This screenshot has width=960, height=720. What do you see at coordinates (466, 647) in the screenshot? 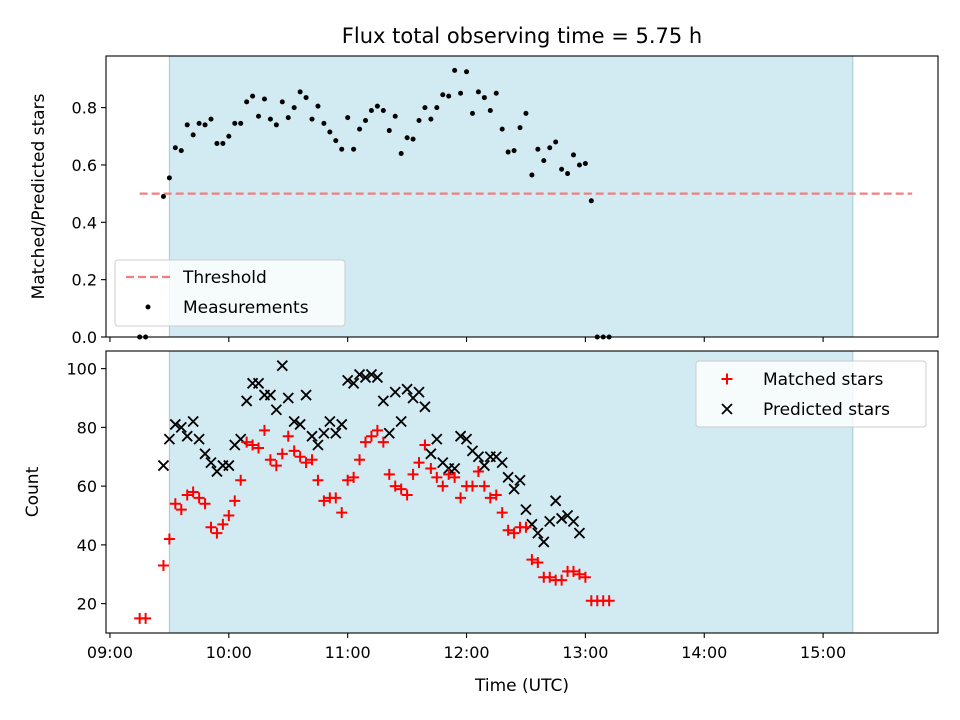
I see `x-axis-ticks-bottom: 09:00 10:00 11:00 12:00 13:00 14:00 15:00` at bounding box center [466, 647].